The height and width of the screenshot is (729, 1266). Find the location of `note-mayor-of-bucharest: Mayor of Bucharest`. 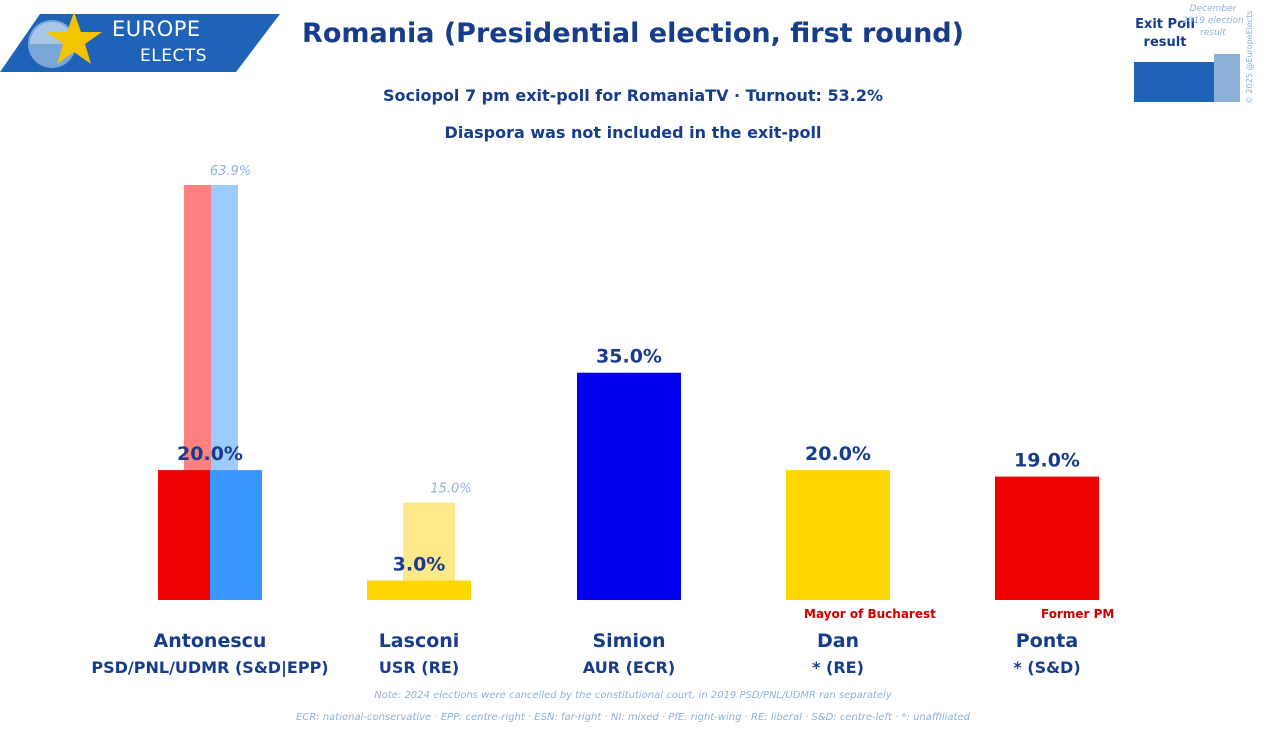

note-mayor-of-bucharest: Mayor of Bucharest is located at coordinates (870, 614).